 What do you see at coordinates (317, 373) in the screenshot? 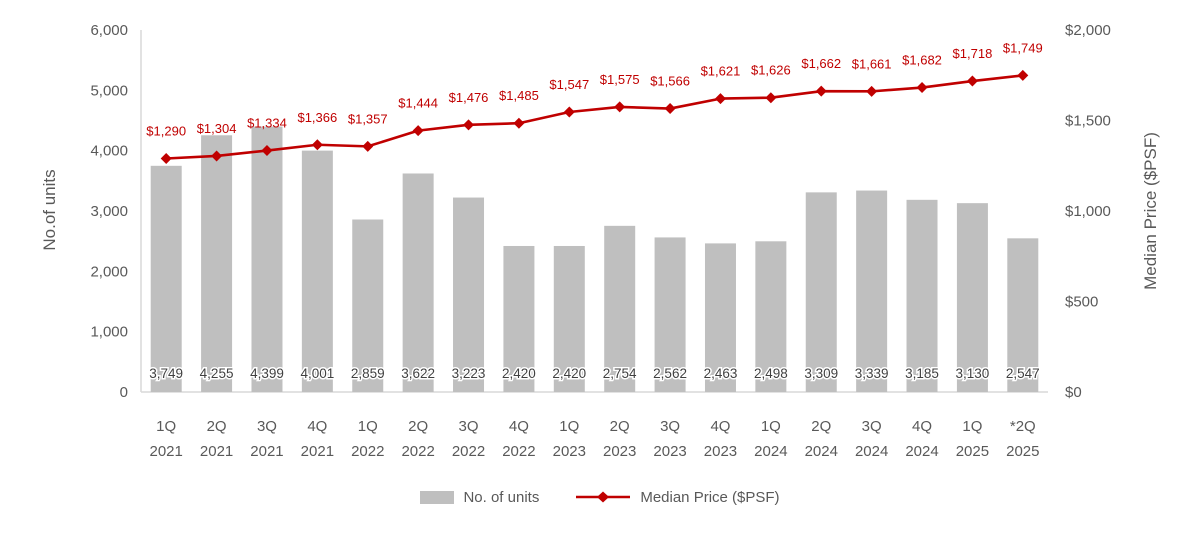
I see `bar-value-label: 4,001` at bounding box center [317, 373].